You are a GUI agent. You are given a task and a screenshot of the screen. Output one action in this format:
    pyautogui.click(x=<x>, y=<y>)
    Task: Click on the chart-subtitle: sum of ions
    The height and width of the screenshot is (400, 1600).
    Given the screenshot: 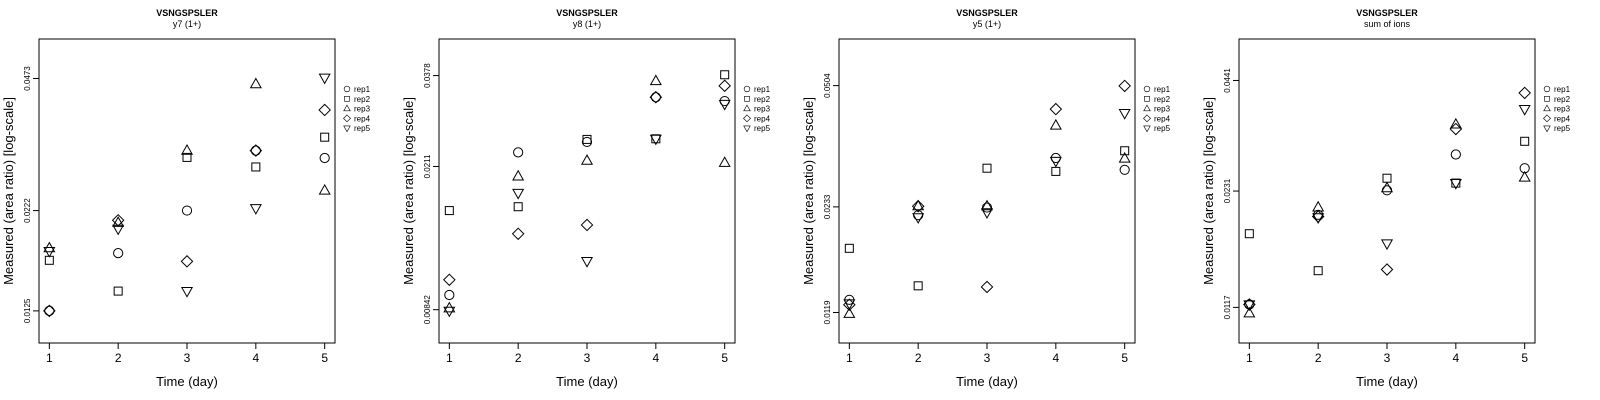 What is the action you would take?
    pyautogui.click(x=1387, y=24)
    